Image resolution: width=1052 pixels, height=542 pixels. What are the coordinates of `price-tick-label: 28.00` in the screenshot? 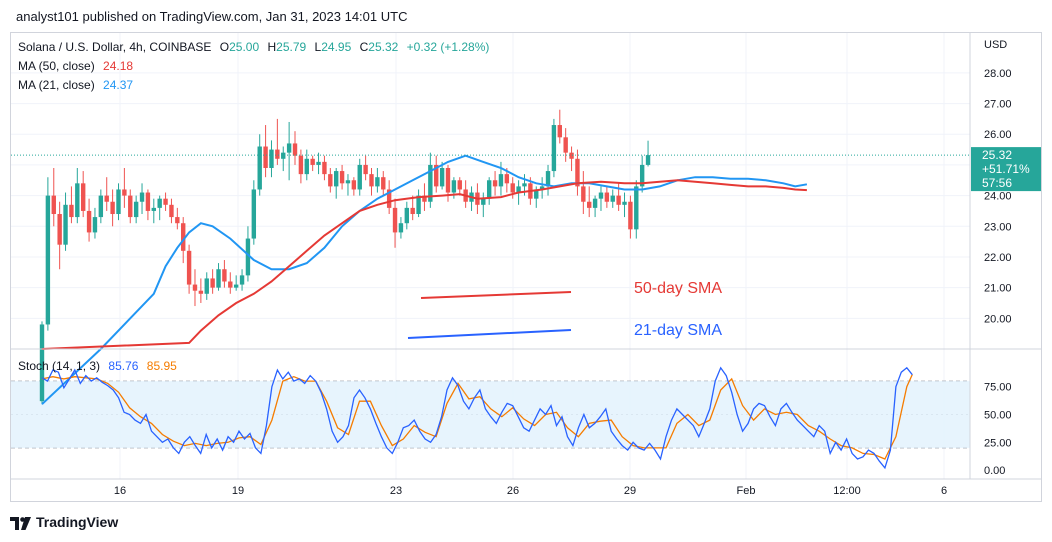 It's located at (998, 74).